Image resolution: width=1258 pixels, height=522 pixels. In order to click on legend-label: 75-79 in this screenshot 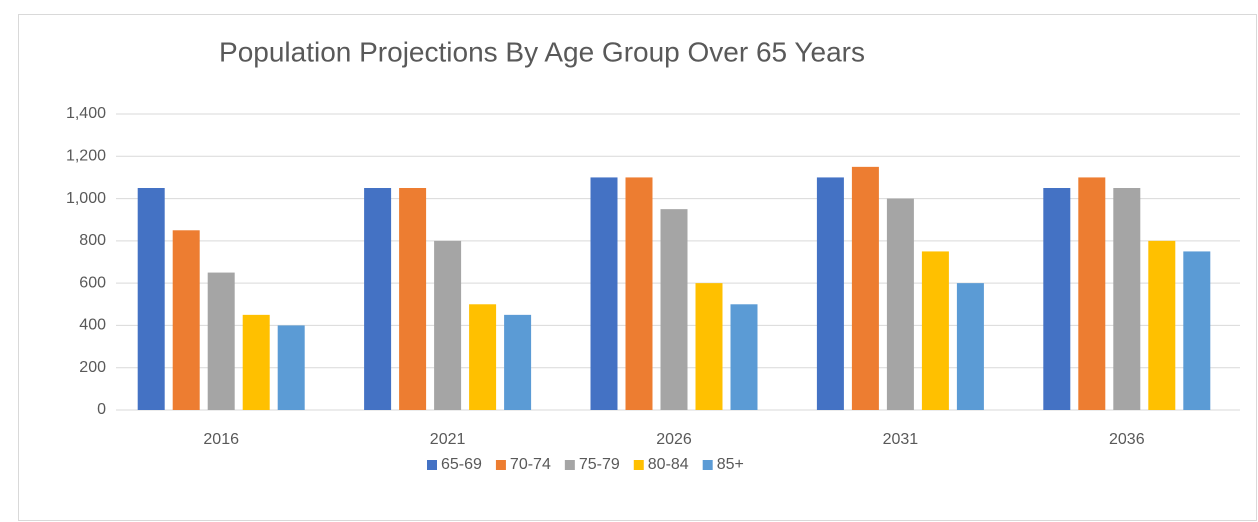, I will do `click(599, 464)`.